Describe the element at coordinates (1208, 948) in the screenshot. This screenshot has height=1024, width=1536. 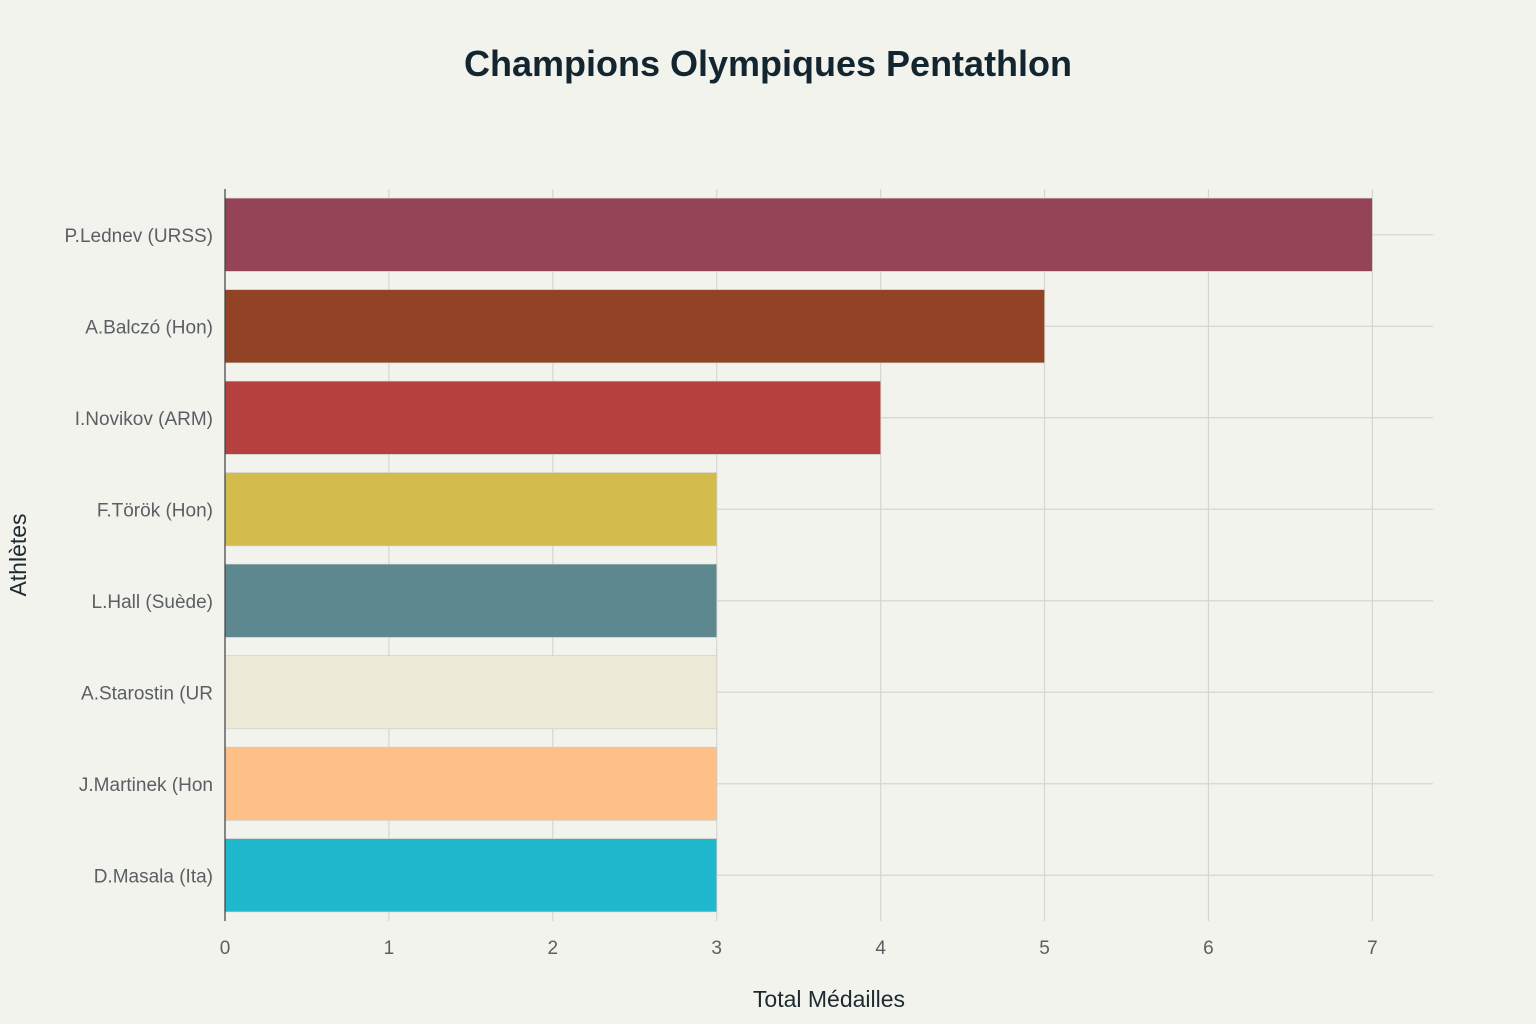
I see `x-tick-label: 6` at that location.